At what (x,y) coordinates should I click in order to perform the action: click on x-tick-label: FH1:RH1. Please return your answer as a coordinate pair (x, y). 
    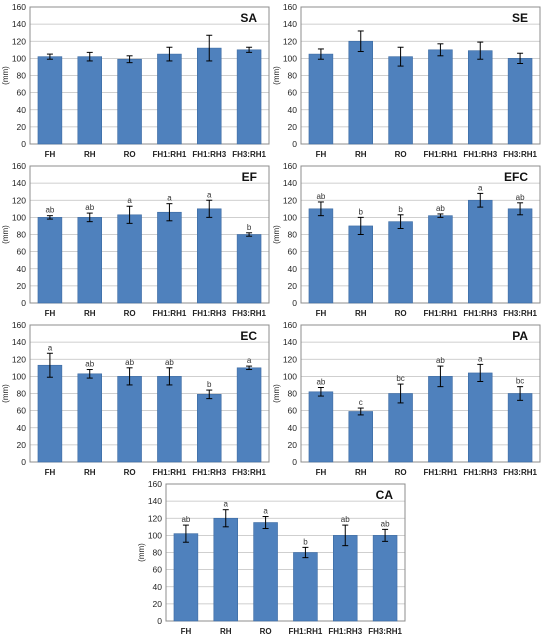
    Looking at the image, I should click on (441, 313).